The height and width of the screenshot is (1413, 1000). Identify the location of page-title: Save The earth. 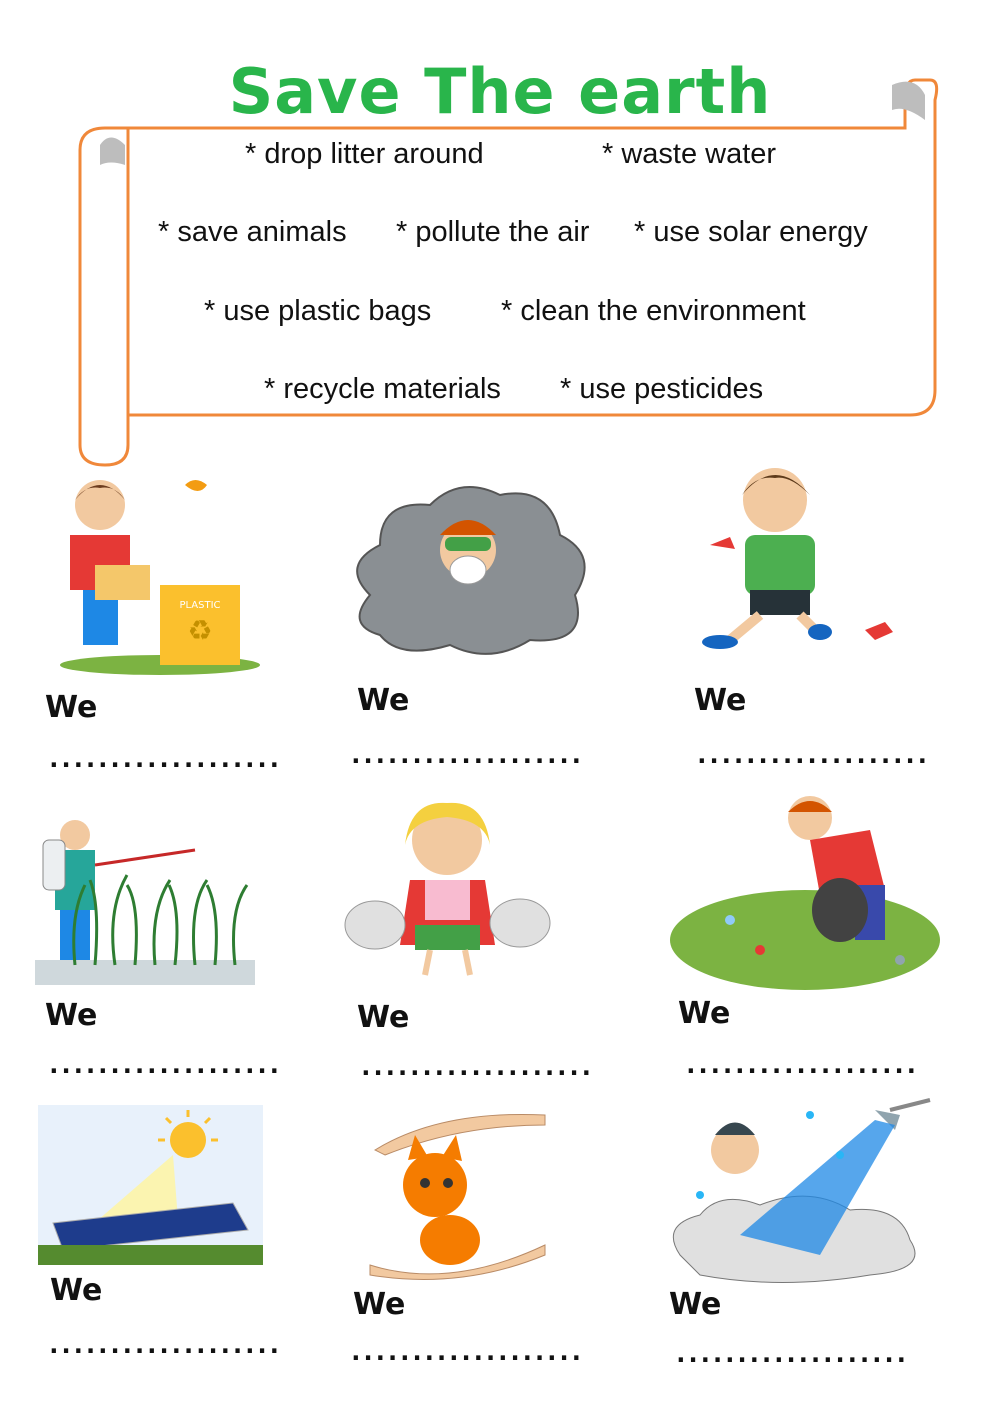
(500, 91).